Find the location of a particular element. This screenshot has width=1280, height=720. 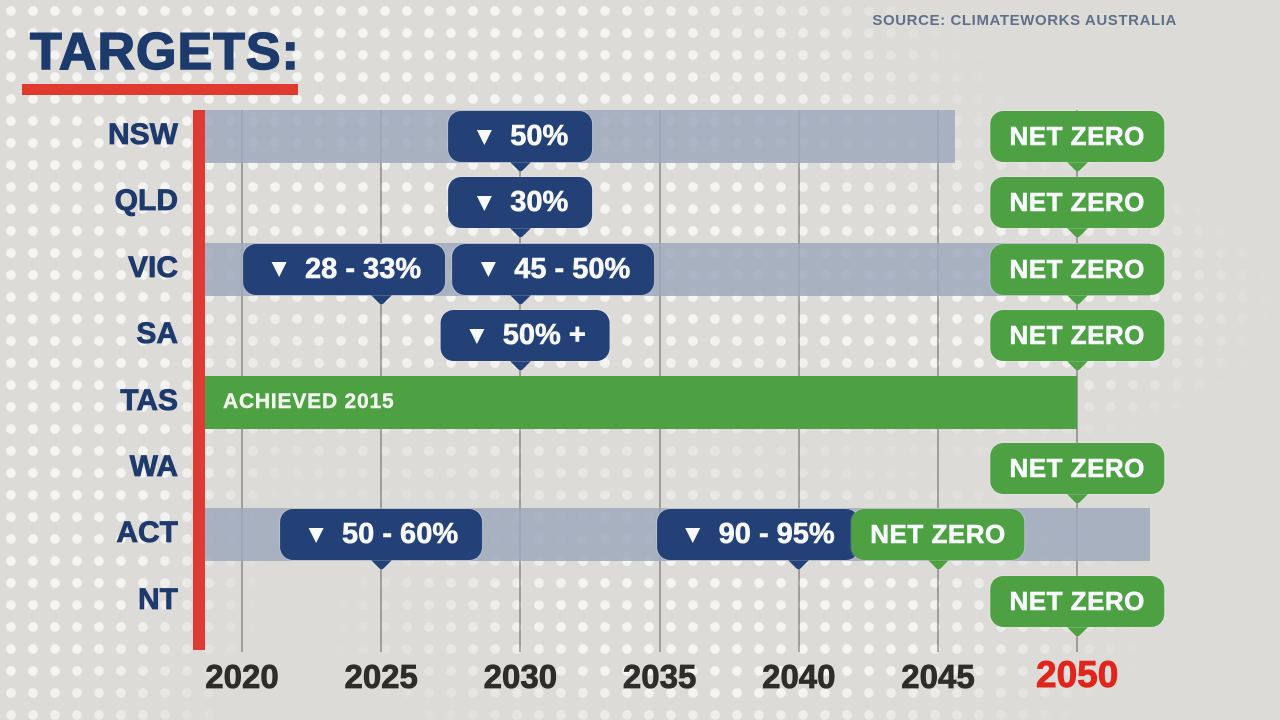

state-label-tas: TAS is located at coordinates (149, 400).